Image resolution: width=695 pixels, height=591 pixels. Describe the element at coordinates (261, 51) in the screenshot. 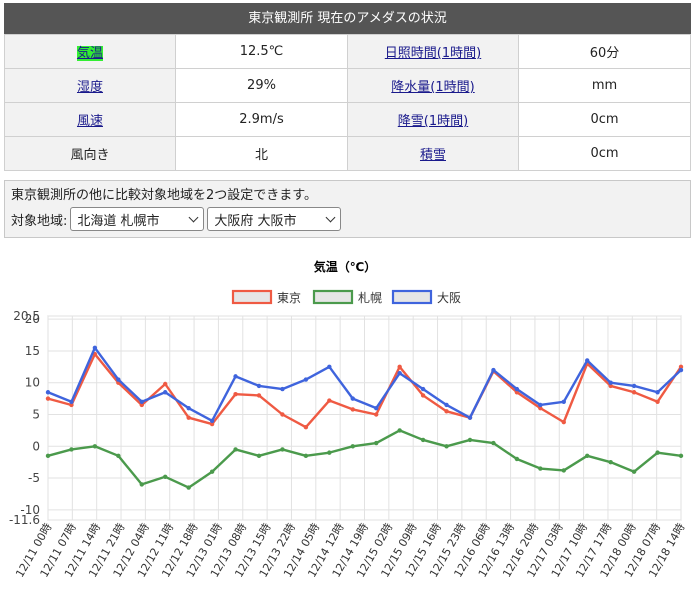

I see `observation-value: 12.5℃` at that location.